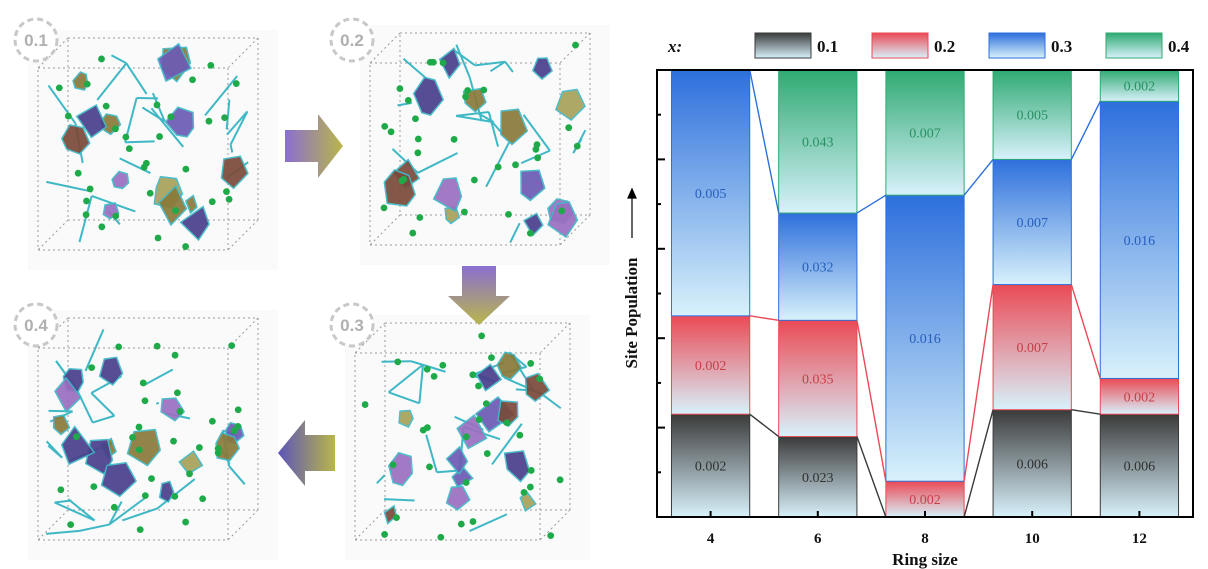 The image size is (1208, 569). I want to click on legend-swatch, so click(900, 45).